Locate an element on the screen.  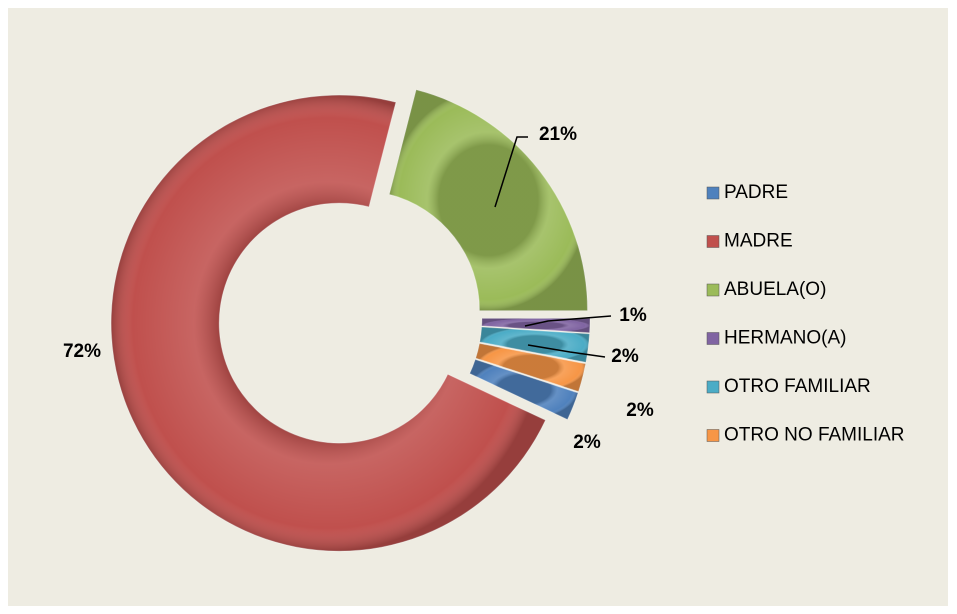
legend-label: ABUELA(O) is located at coordinates (775, 289).